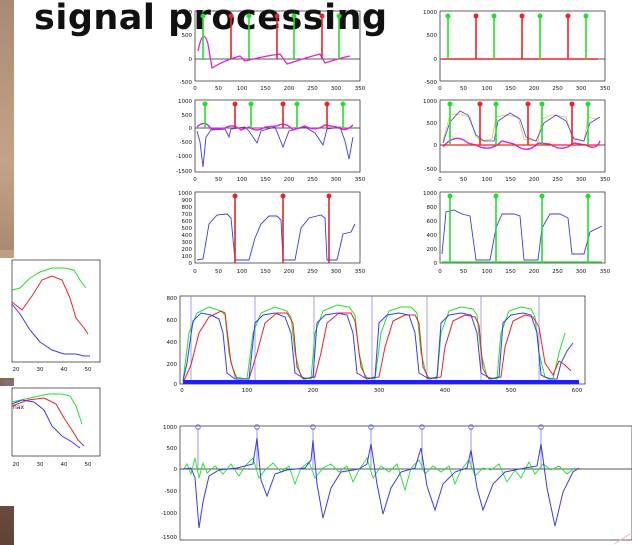 Image resolution: width=632 pixels, height=545 pixels. Describe the element at coordinates (445, 391) in the screenshot. I see `x-tick: 400` at that location.